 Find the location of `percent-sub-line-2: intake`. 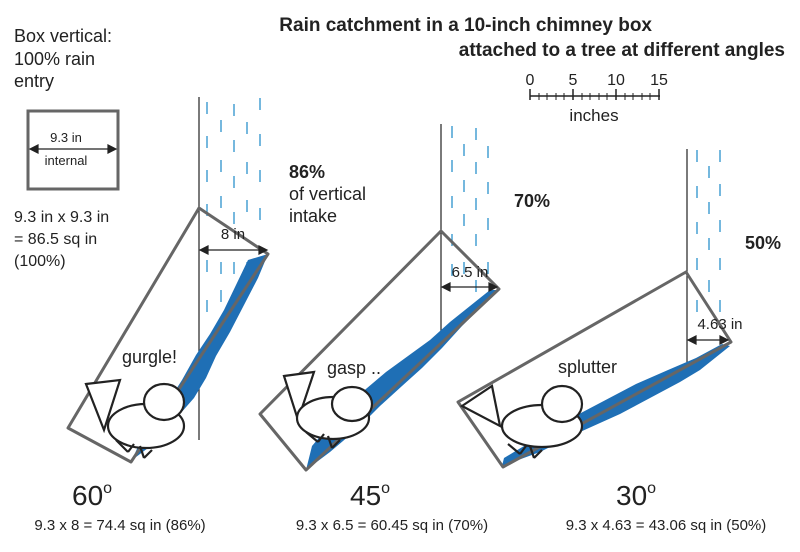

percent-sub-line-2: intake is located at coordinates (313, 216).